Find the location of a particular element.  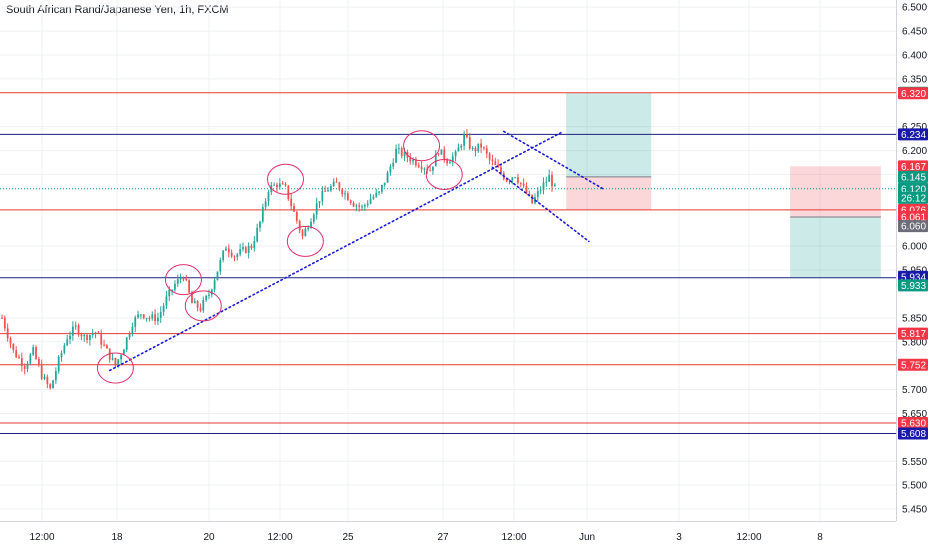

y-tick-label: 5.450 is located at coordinates (914, 510).